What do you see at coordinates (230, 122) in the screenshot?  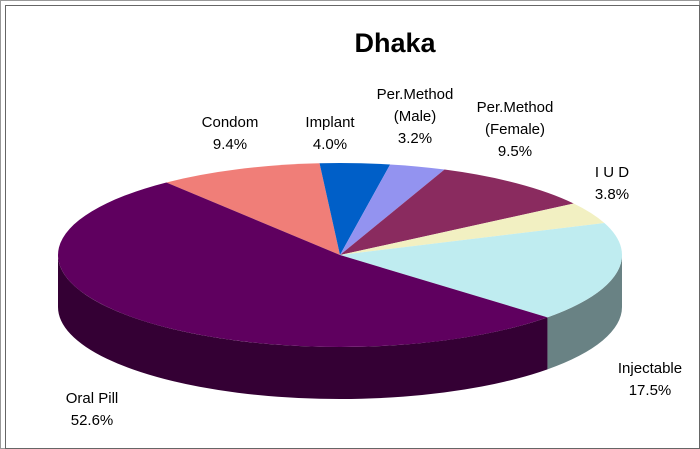 I see `category-label: Condom` at bounding box center [230, 122].